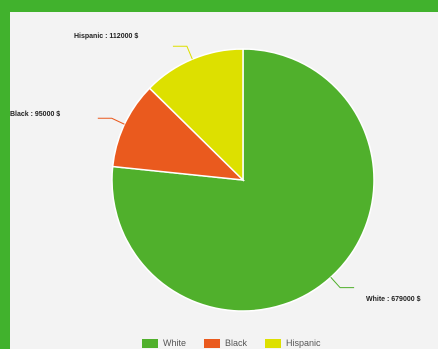 The image size is (438, 349). I want to click on legend-label-white: White, so click(175, 343).